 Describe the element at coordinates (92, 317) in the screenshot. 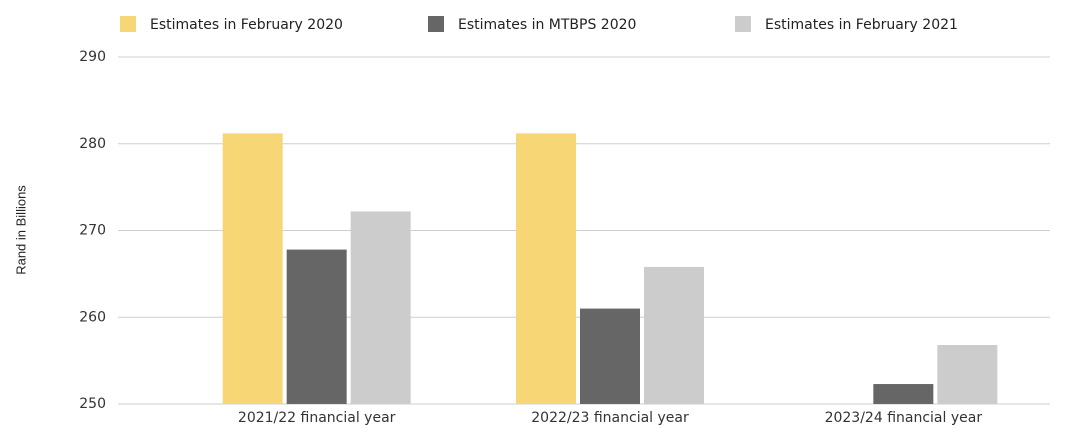

I see `y-tick-label: 260` at that location.